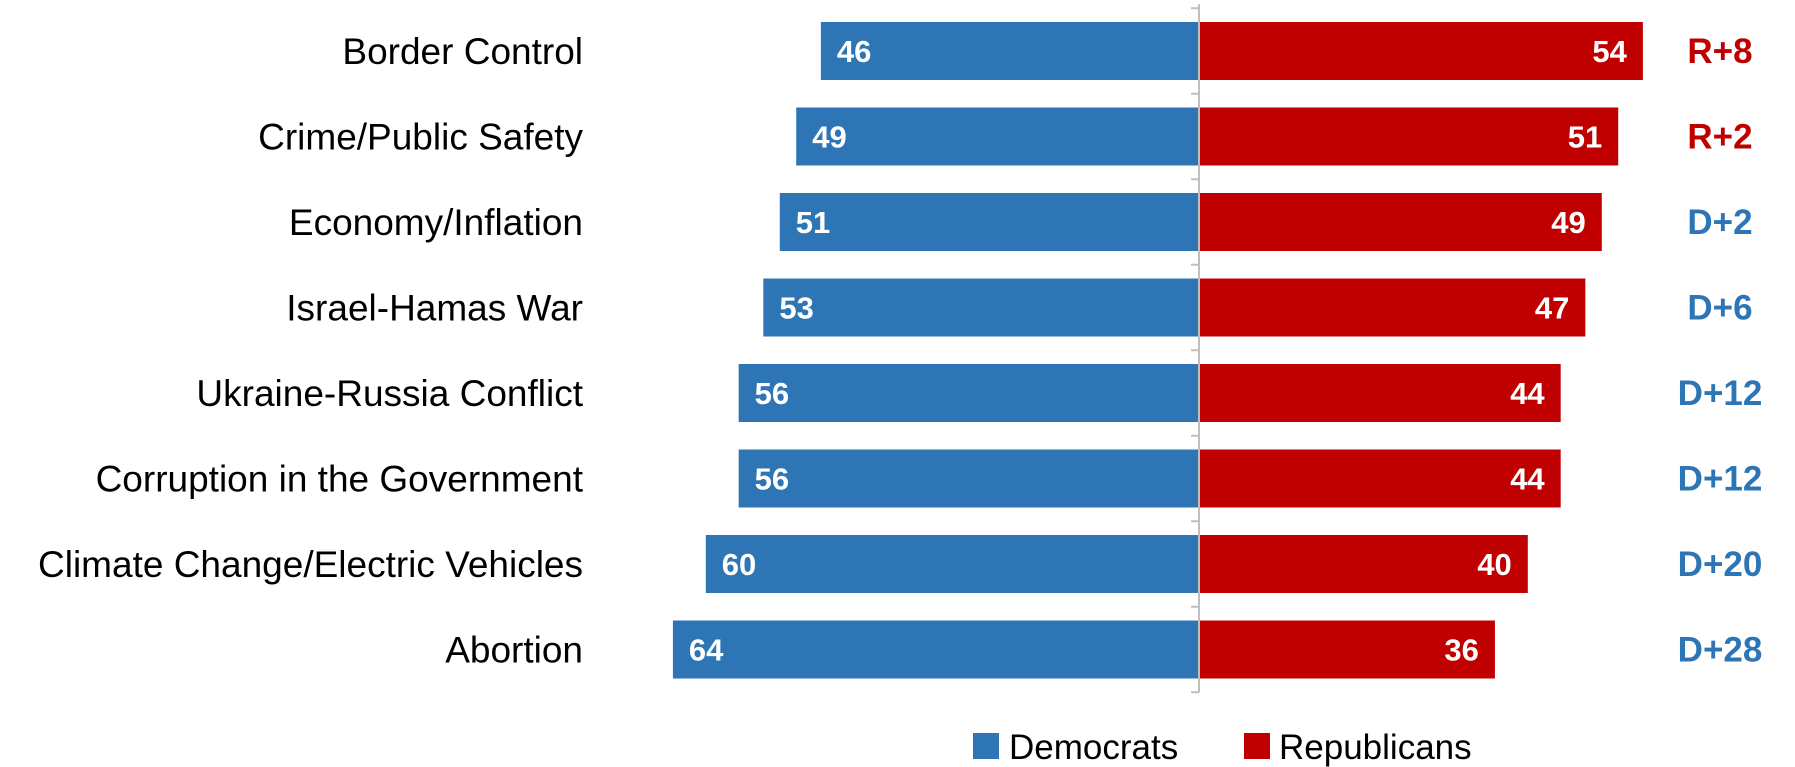  What do you see at coordinates (739, 564) in the screenshot?
I see `data-label-democrats: 60` at bounding box center [739, 564].